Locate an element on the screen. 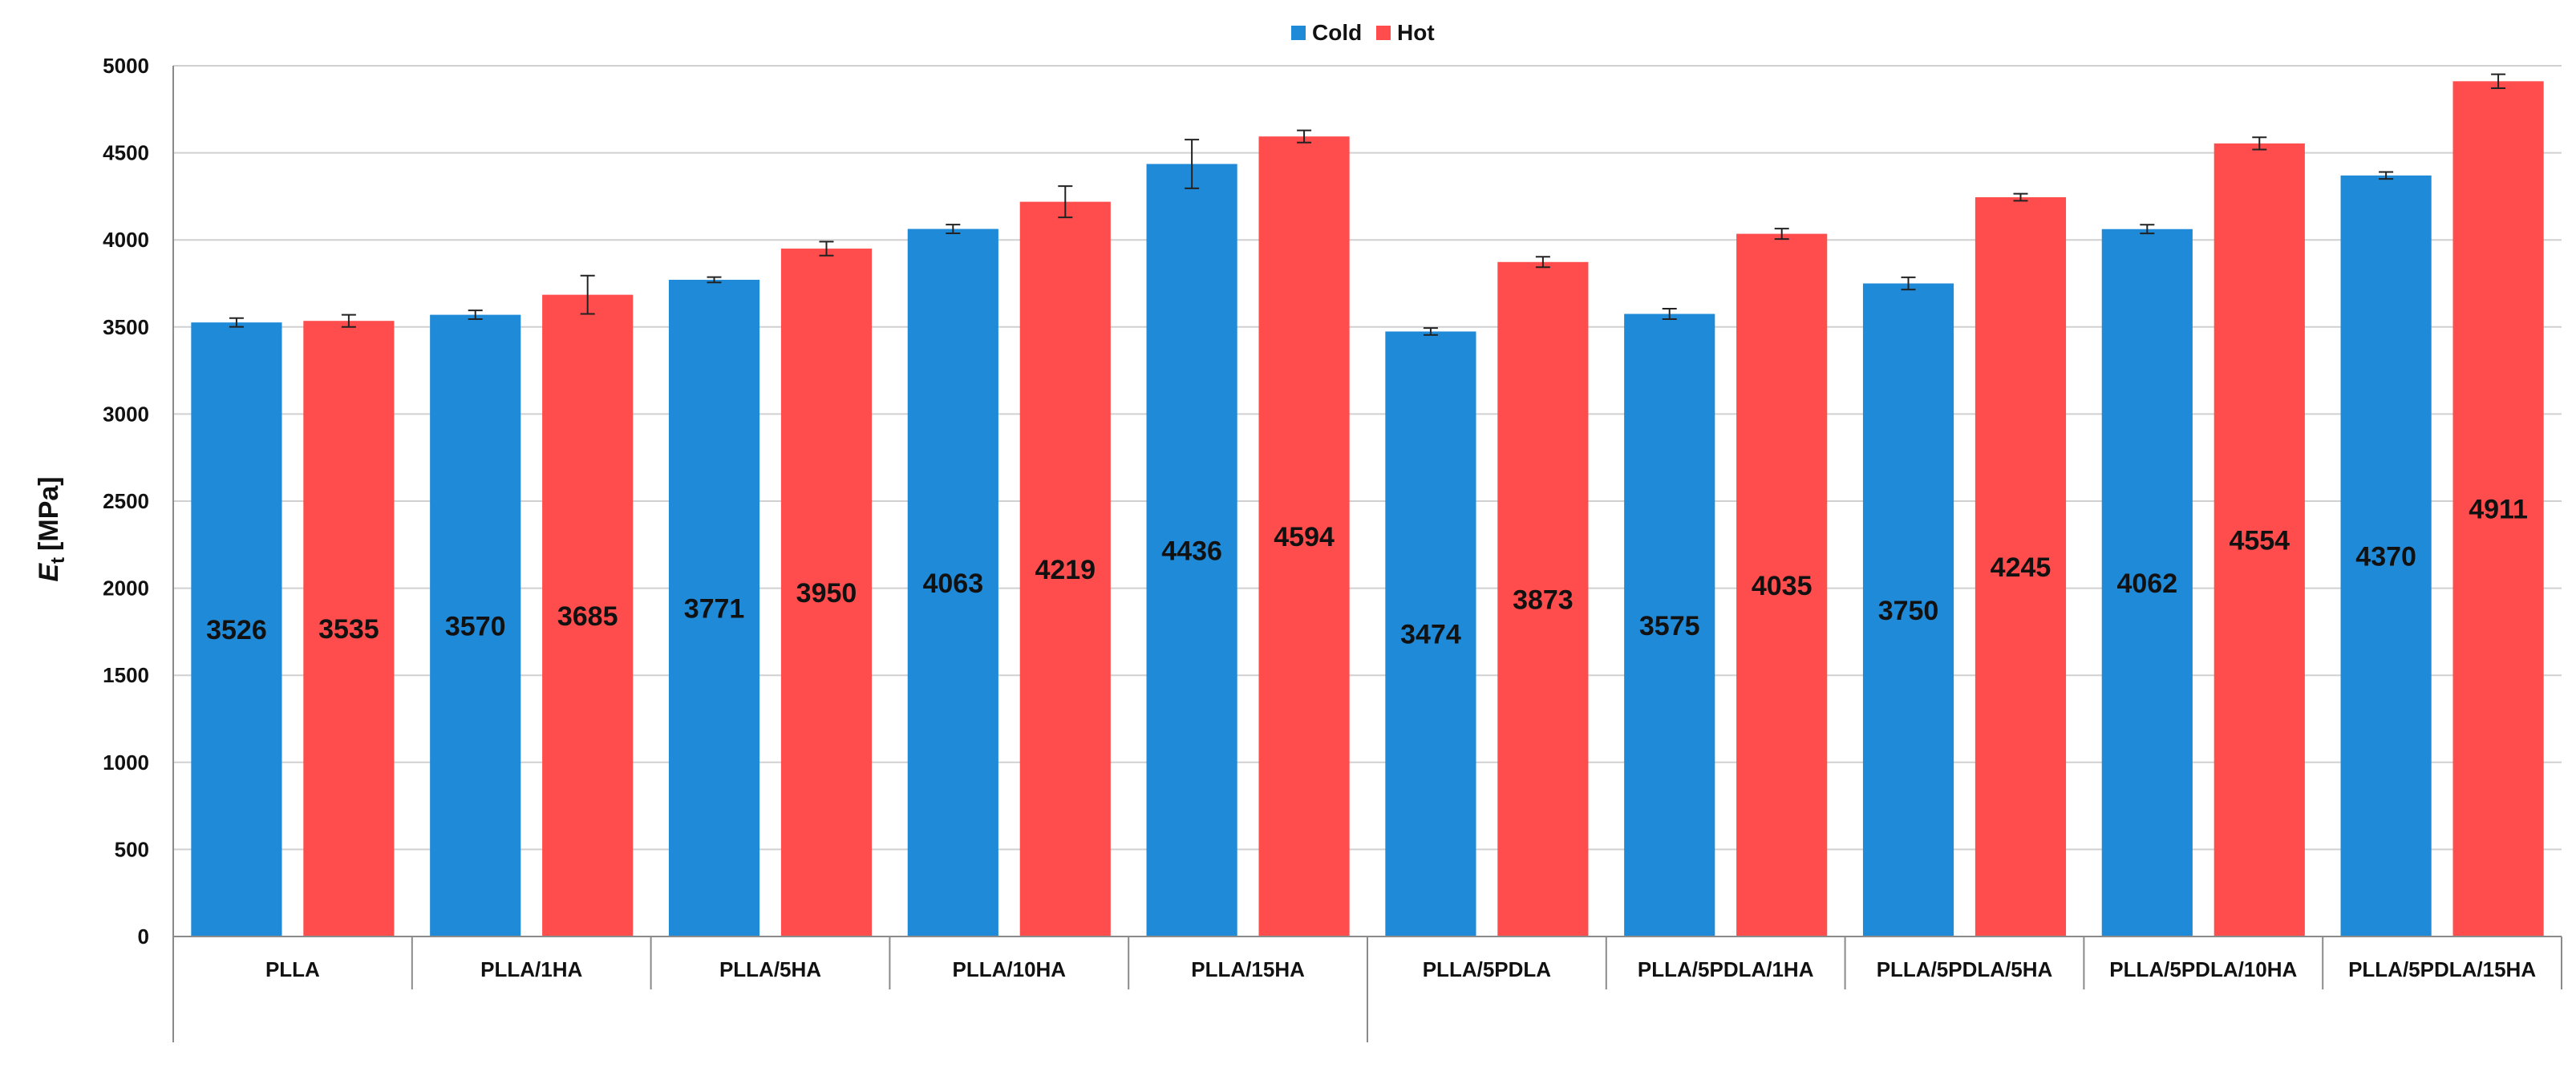 The image size is (2576, 1072). data-label: 4035 is located at coordinates (1782, 586).